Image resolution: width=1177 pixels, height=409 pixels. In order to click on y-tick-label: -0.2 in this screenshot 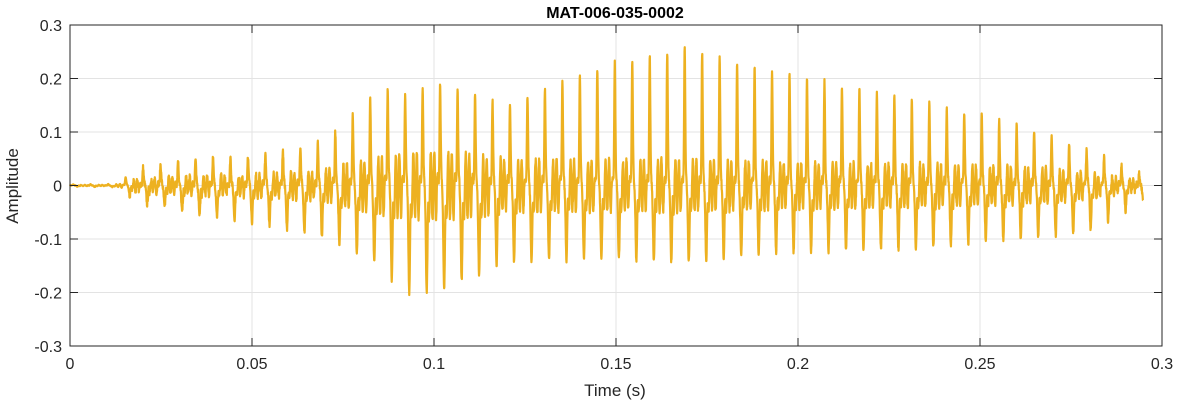, I will do `click(48, 294)`.